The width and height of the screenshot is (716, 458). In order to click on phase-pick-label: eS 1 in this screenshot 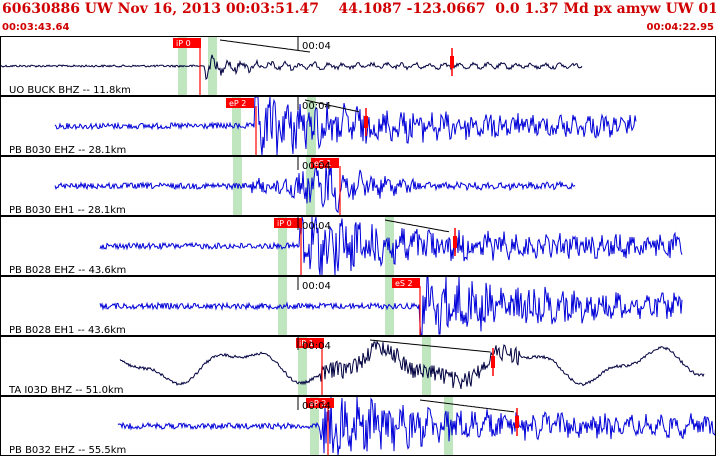, I will do `click(323, 163)`.